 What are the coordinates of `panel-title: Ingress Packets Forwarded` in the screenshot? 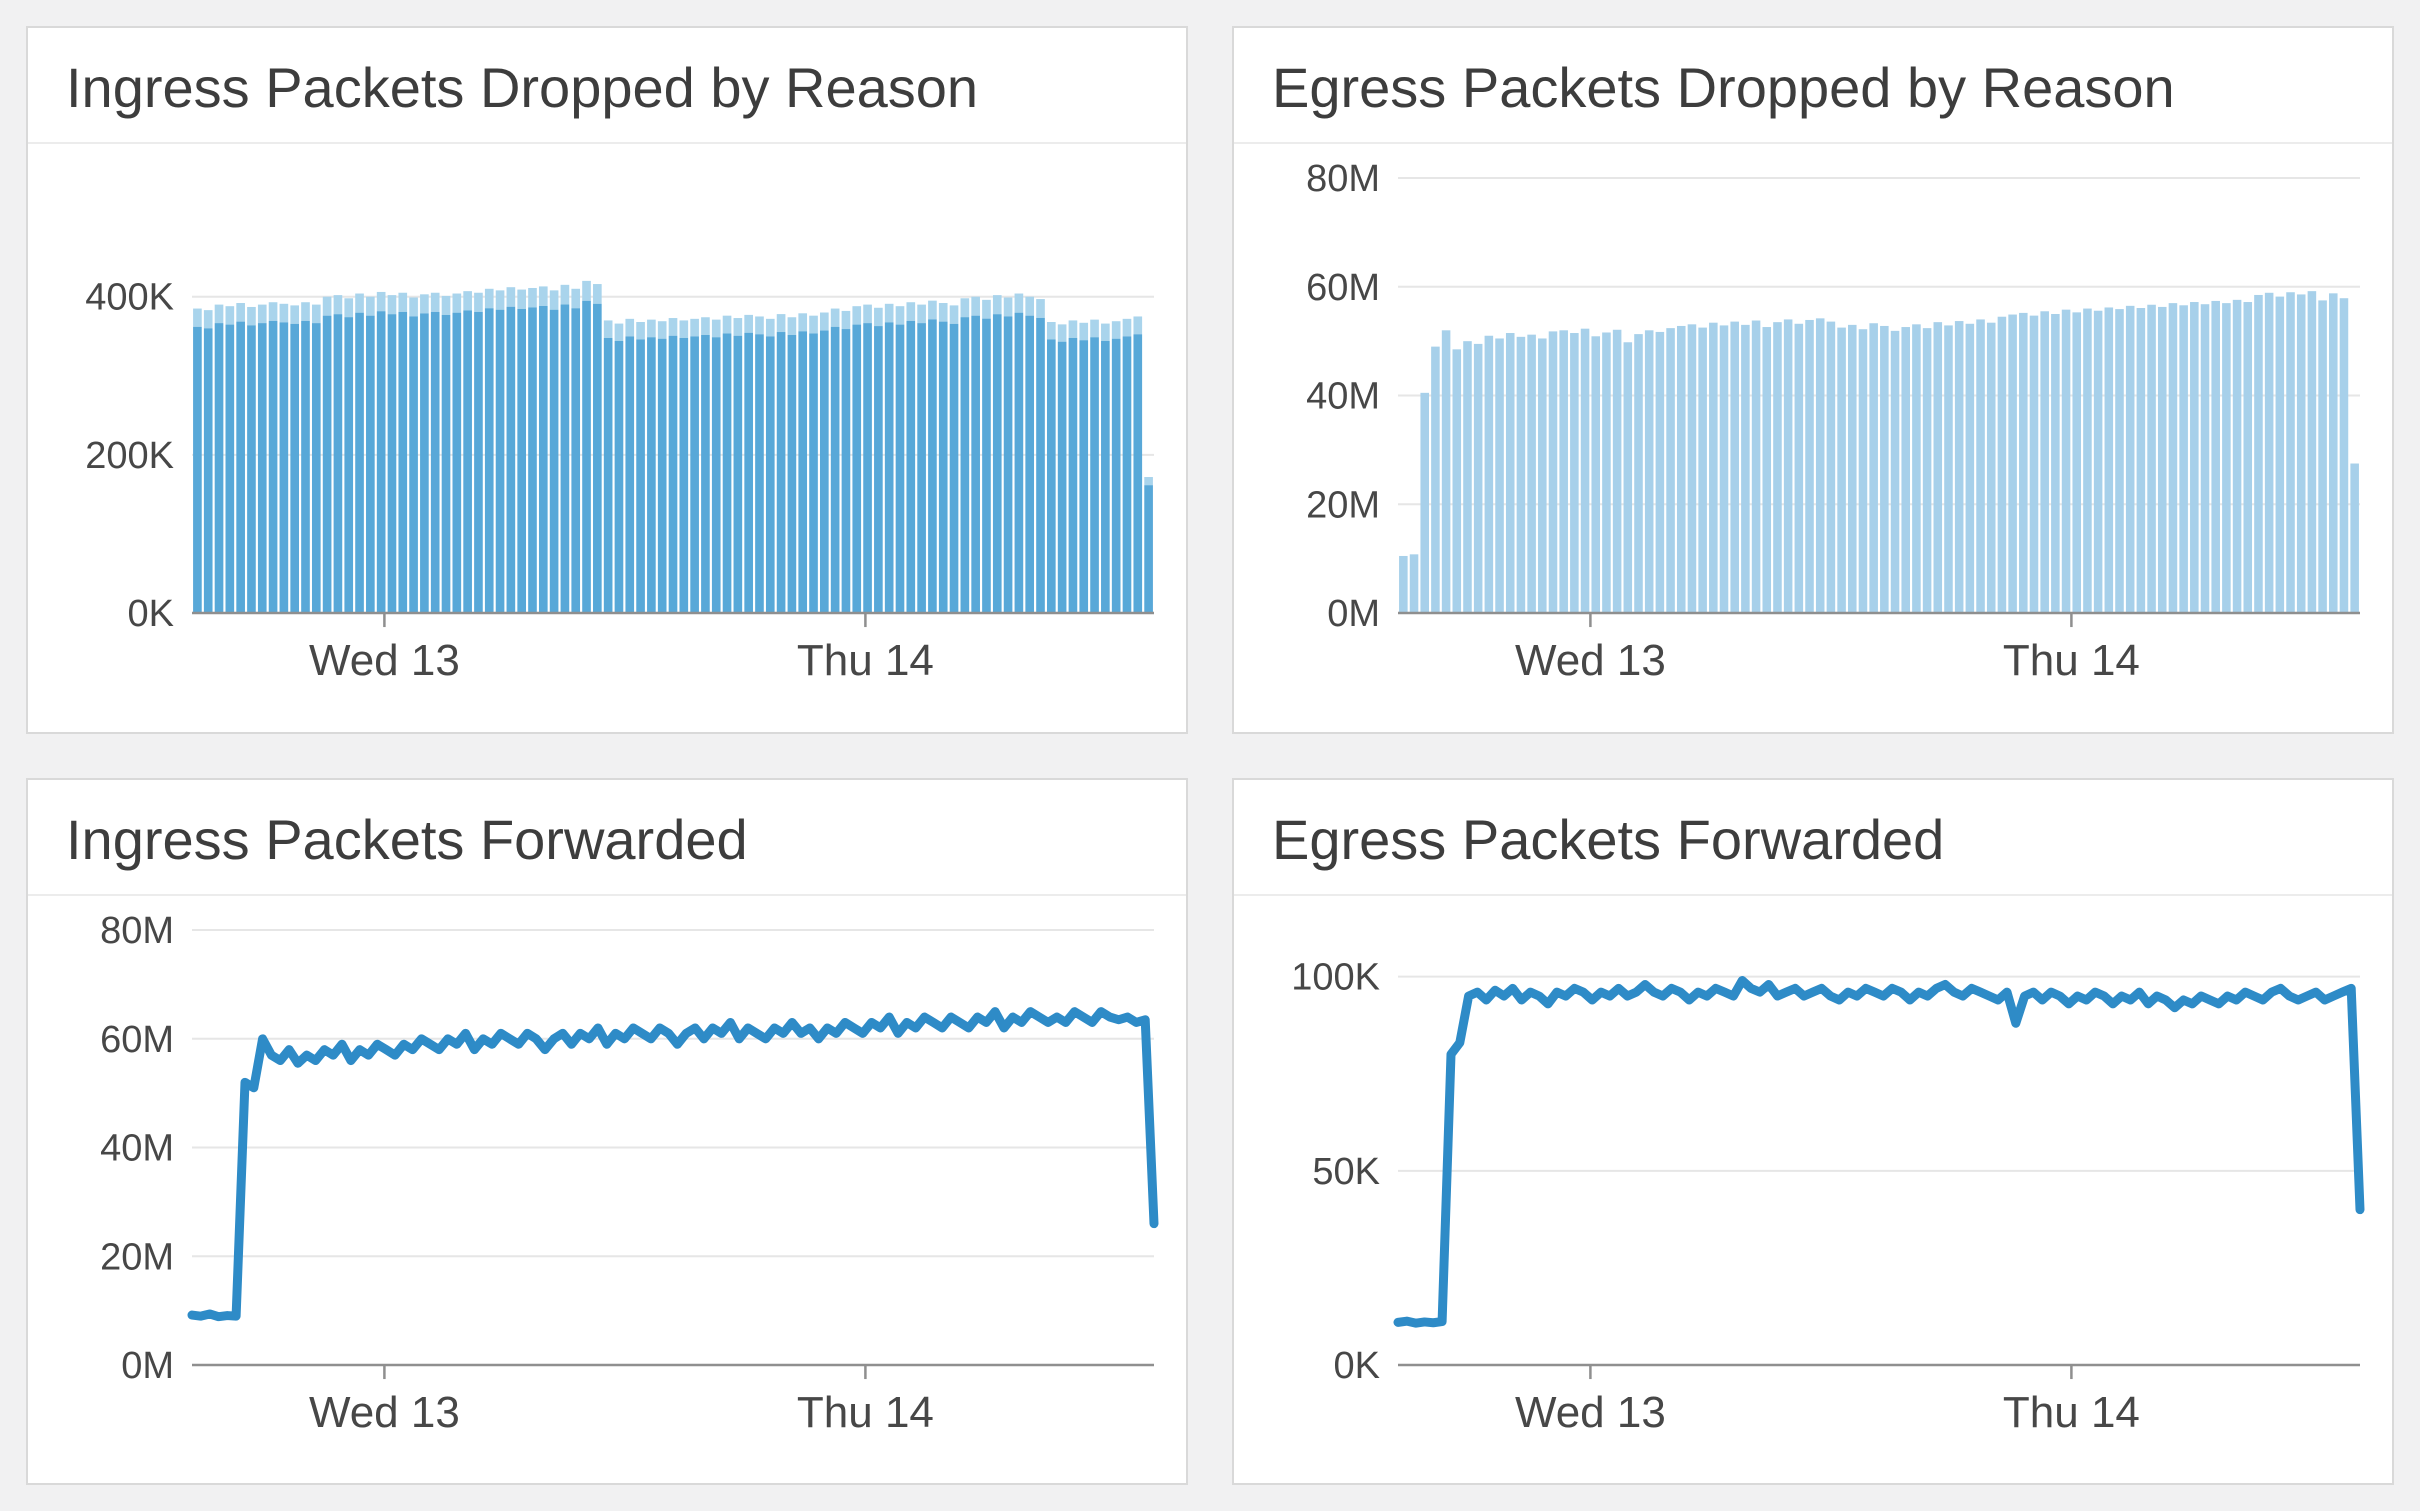 It's located at (407, 839).